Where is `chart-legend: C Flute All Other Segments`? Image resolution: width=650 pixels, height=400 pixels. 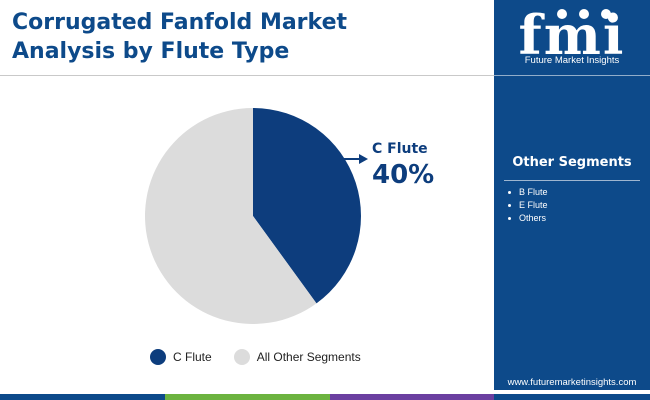 chart-legend: C Flute All Other Segments is located at coordinates (266, 357).